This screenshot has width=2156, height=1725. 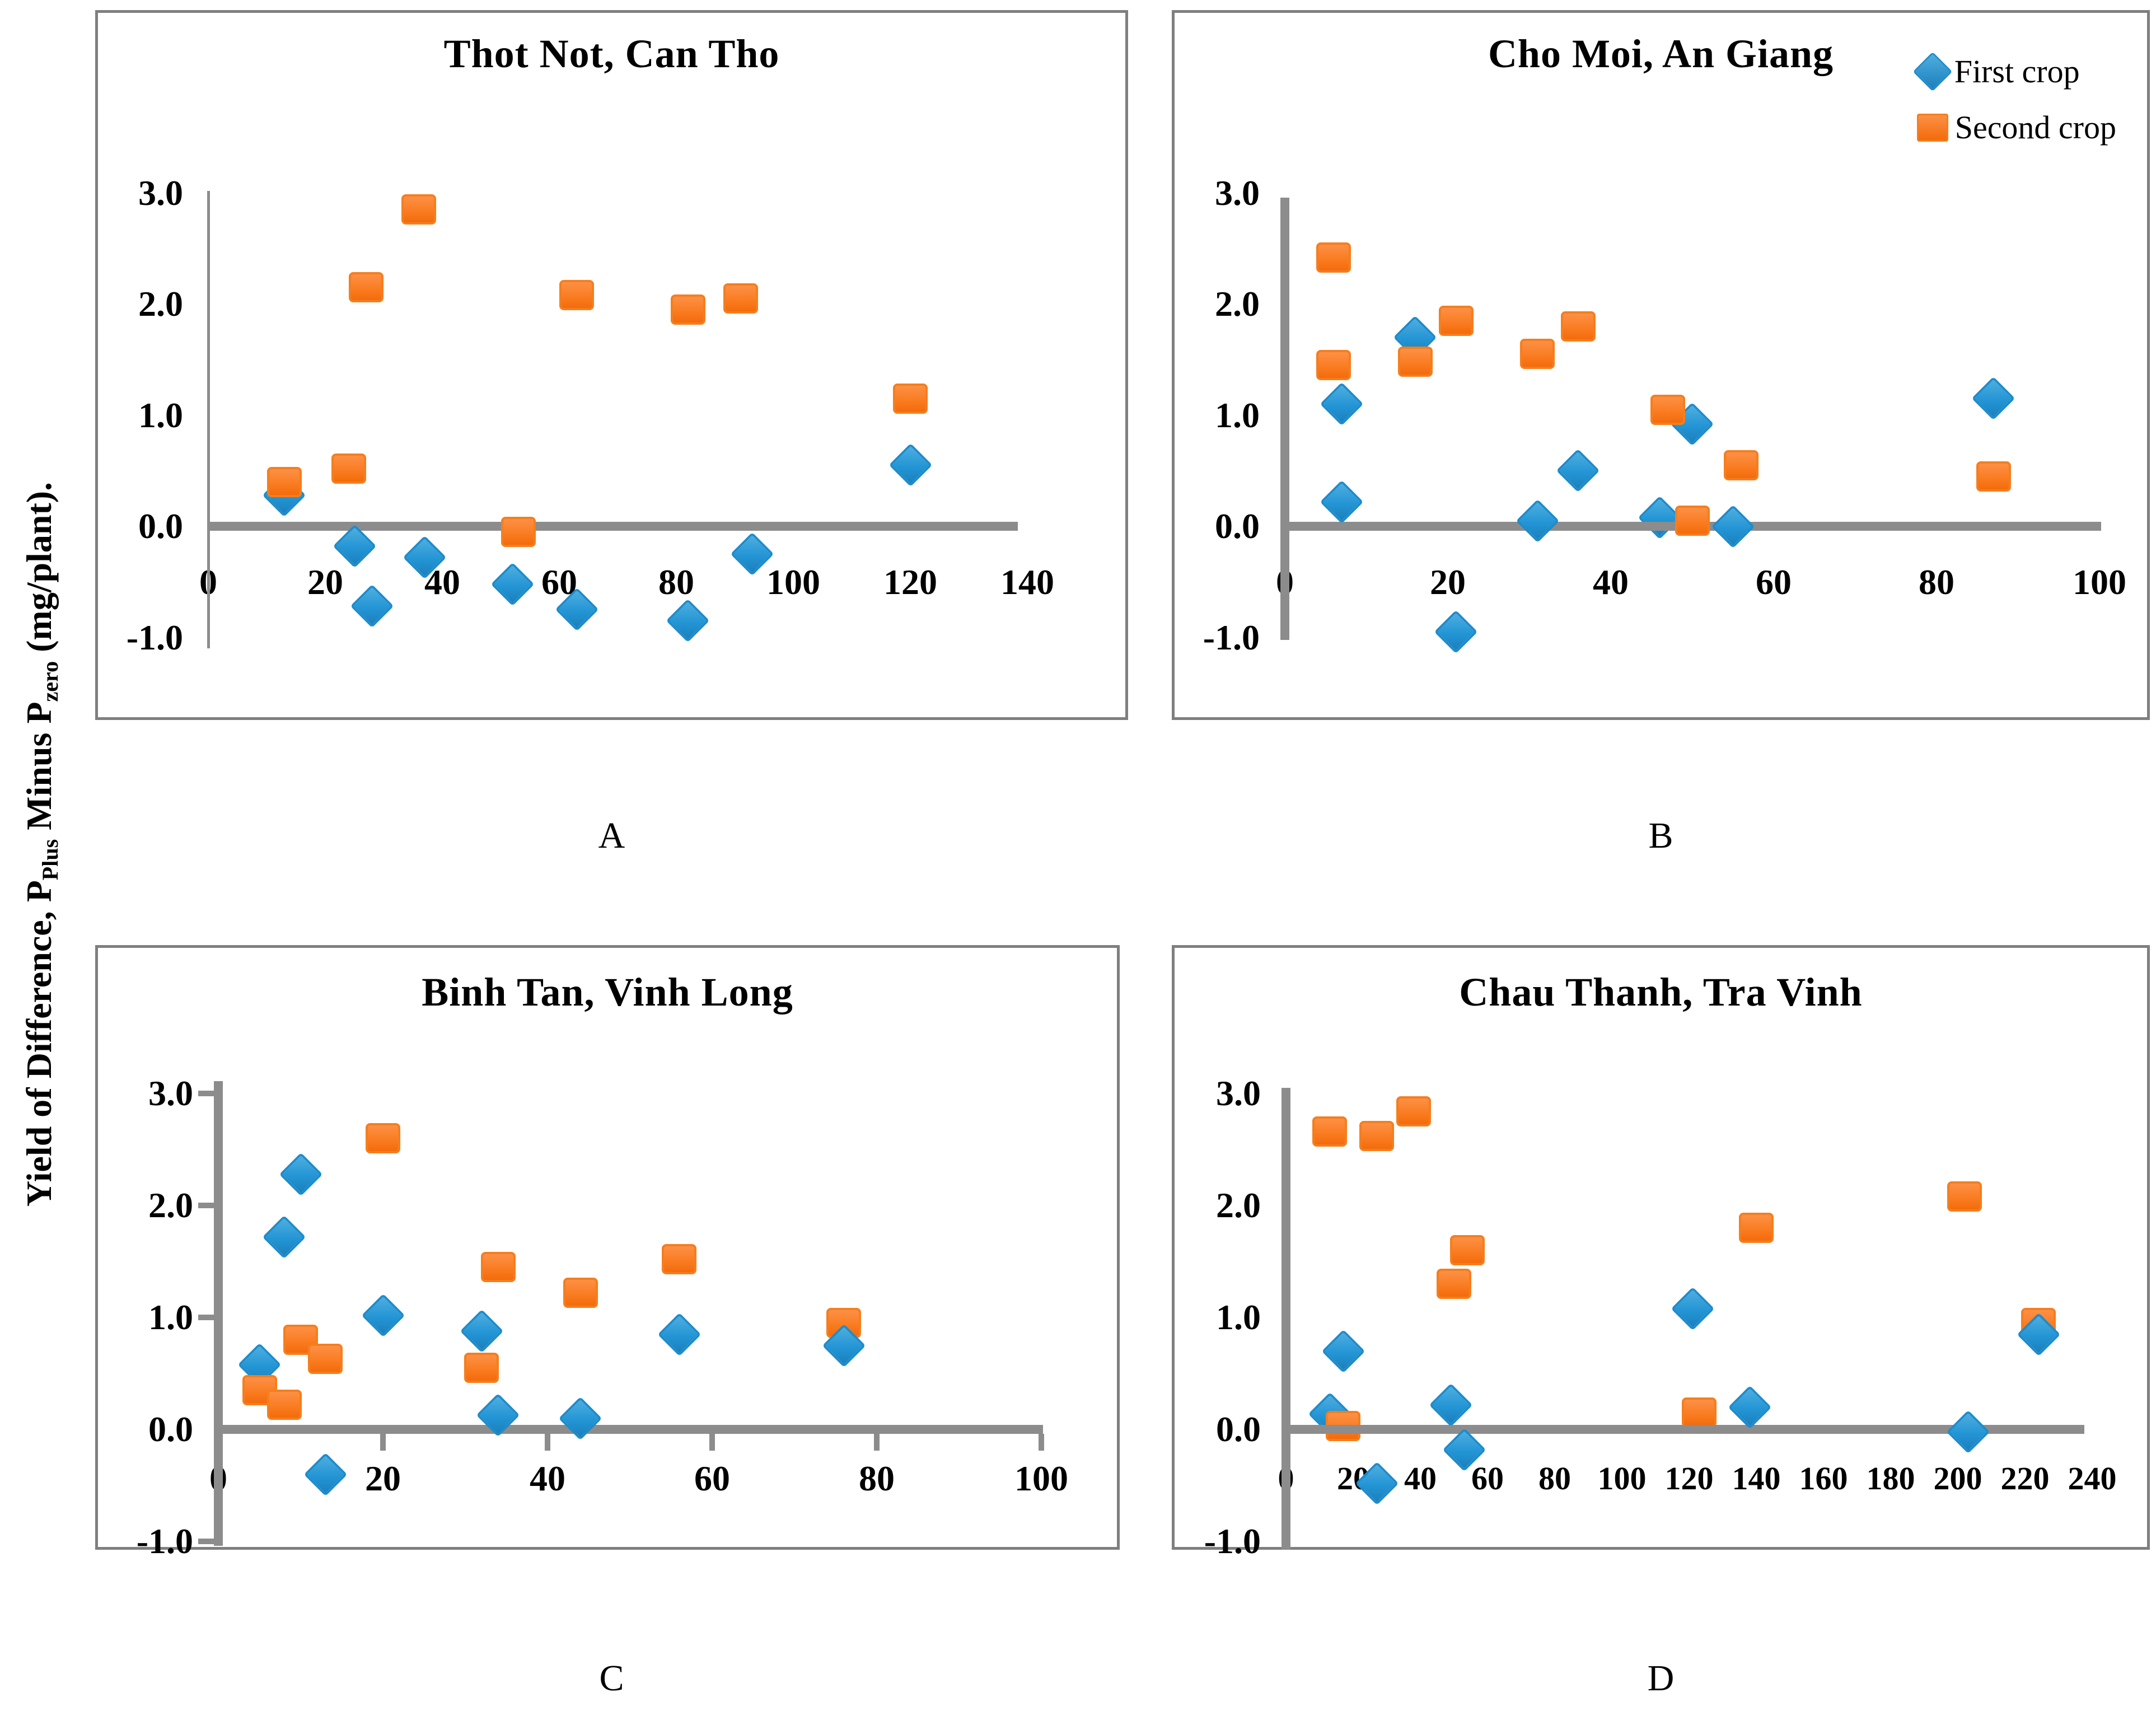 I want to click on x-tick-label: 20, so click(x=383, y=1478).